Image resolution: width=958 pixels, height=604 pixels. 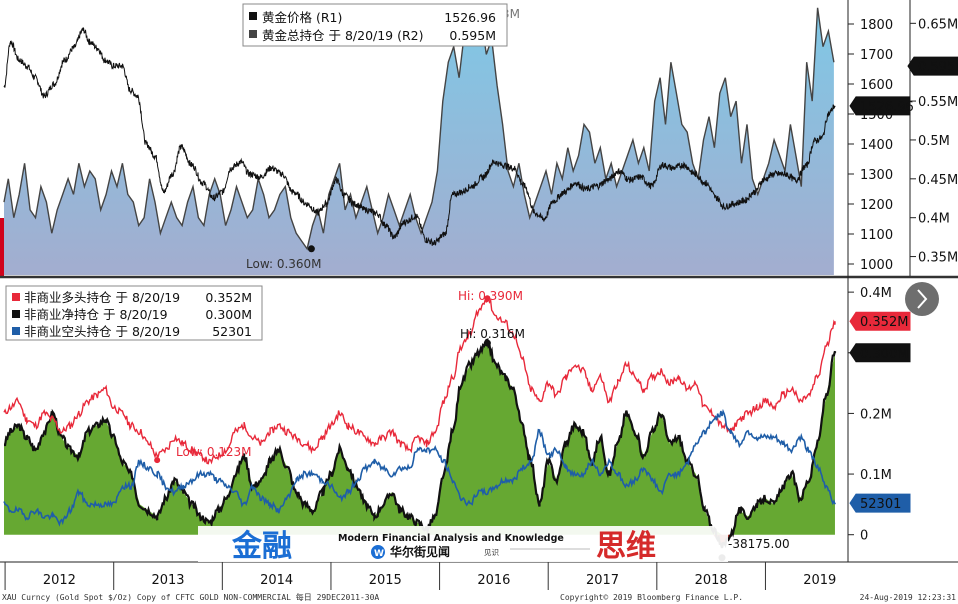 I want to click on footer-right: 24-Aug-2019 12:23:31, so click(x=908, y=597).